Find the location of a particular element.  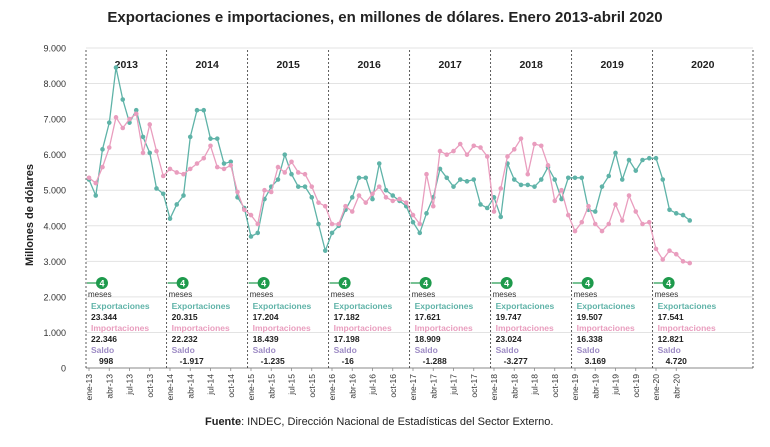

x-tick-label: abr-16 is located at coordinates (352, 386).